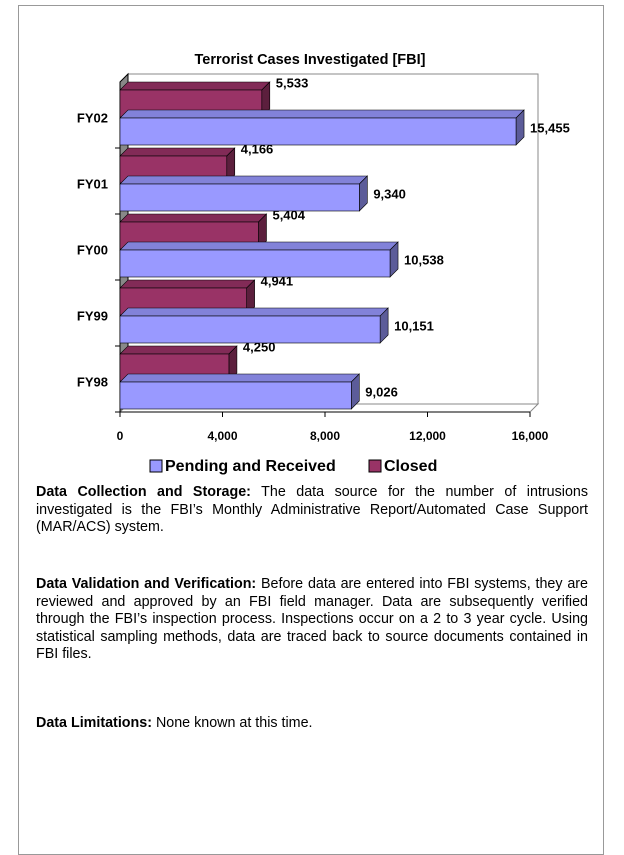 Image resolution: width=624 pixels, height=855 pixels. What do you see at coordinates (424, 259) in the screenshot?
I see `value-label: 10,538` at bounding box center [424, 259].